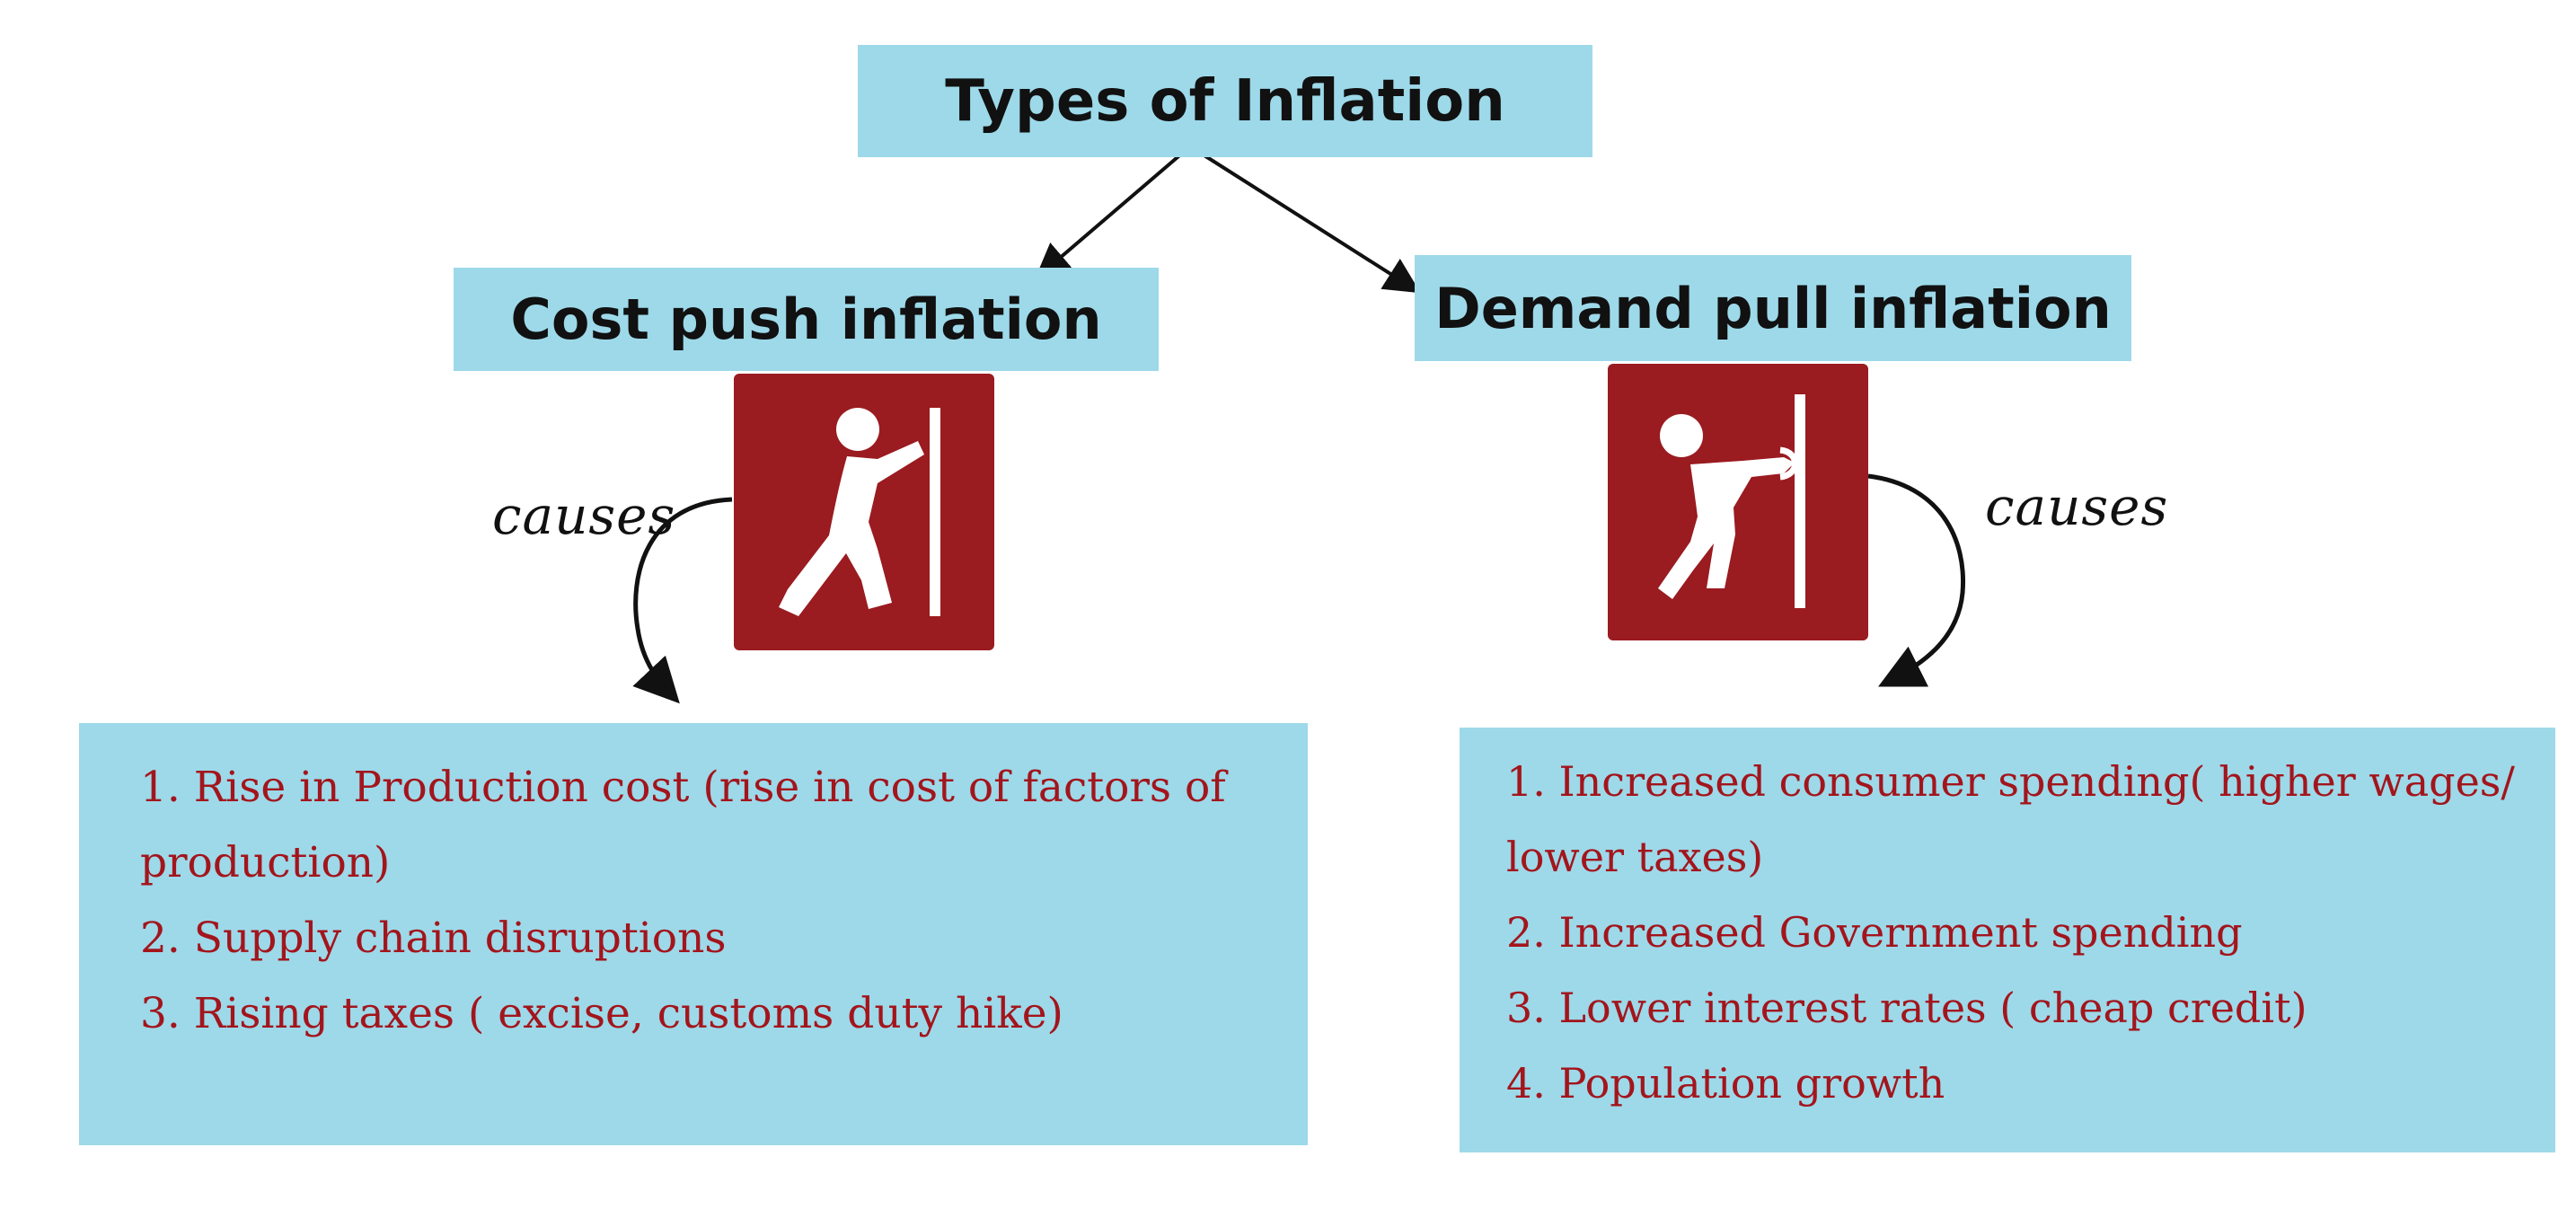  What do you see at coordinates (1738, 502) in the screenshot?
I see `person-pulling-icon` at bounding box center [1738, 502].